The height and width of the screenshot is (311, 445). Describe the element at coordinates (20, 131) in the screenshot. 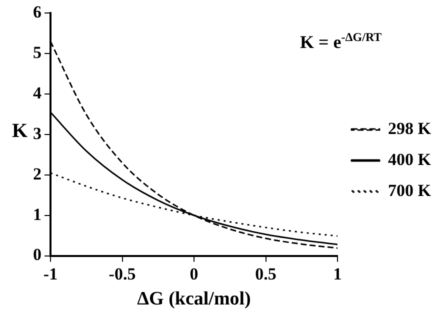

I see `y-axis-title: K` at that location.